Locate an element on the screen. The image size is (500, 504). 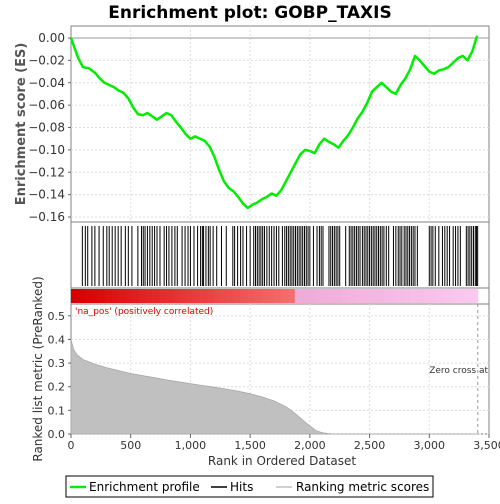
es-y-tick-label: −0.14 is located at coordinates (46, 195).